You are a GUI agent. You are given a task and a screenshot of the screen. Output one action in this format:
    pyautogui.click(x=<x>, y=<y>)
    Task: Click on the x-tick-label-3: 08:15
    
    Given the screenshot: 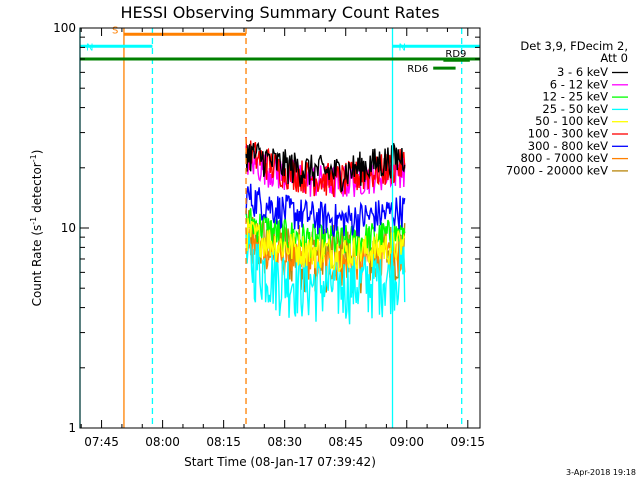 What is the action you would take?
    pyautogui.click(x=223, y=442)
    